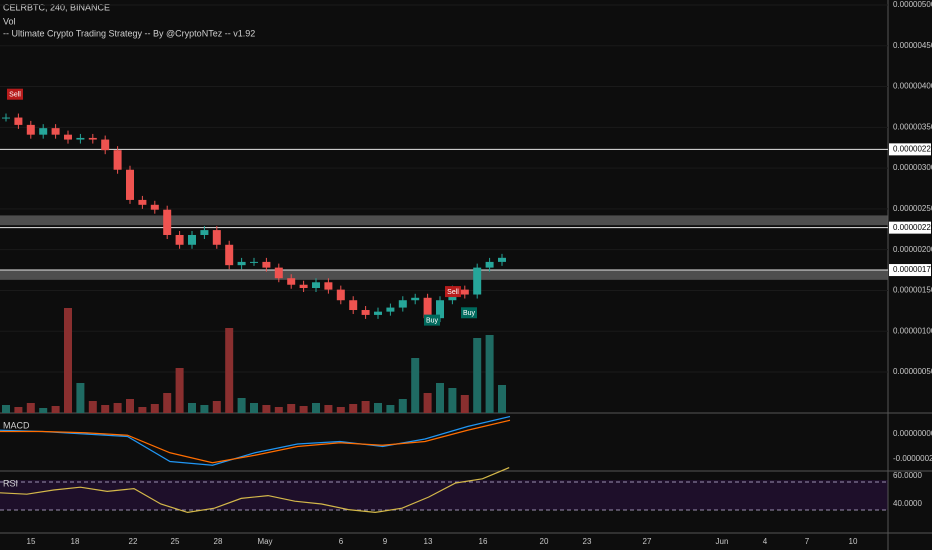 This screenshot has width=932, height=550. I want to click on signal-label: Sell, so click(15, 95).